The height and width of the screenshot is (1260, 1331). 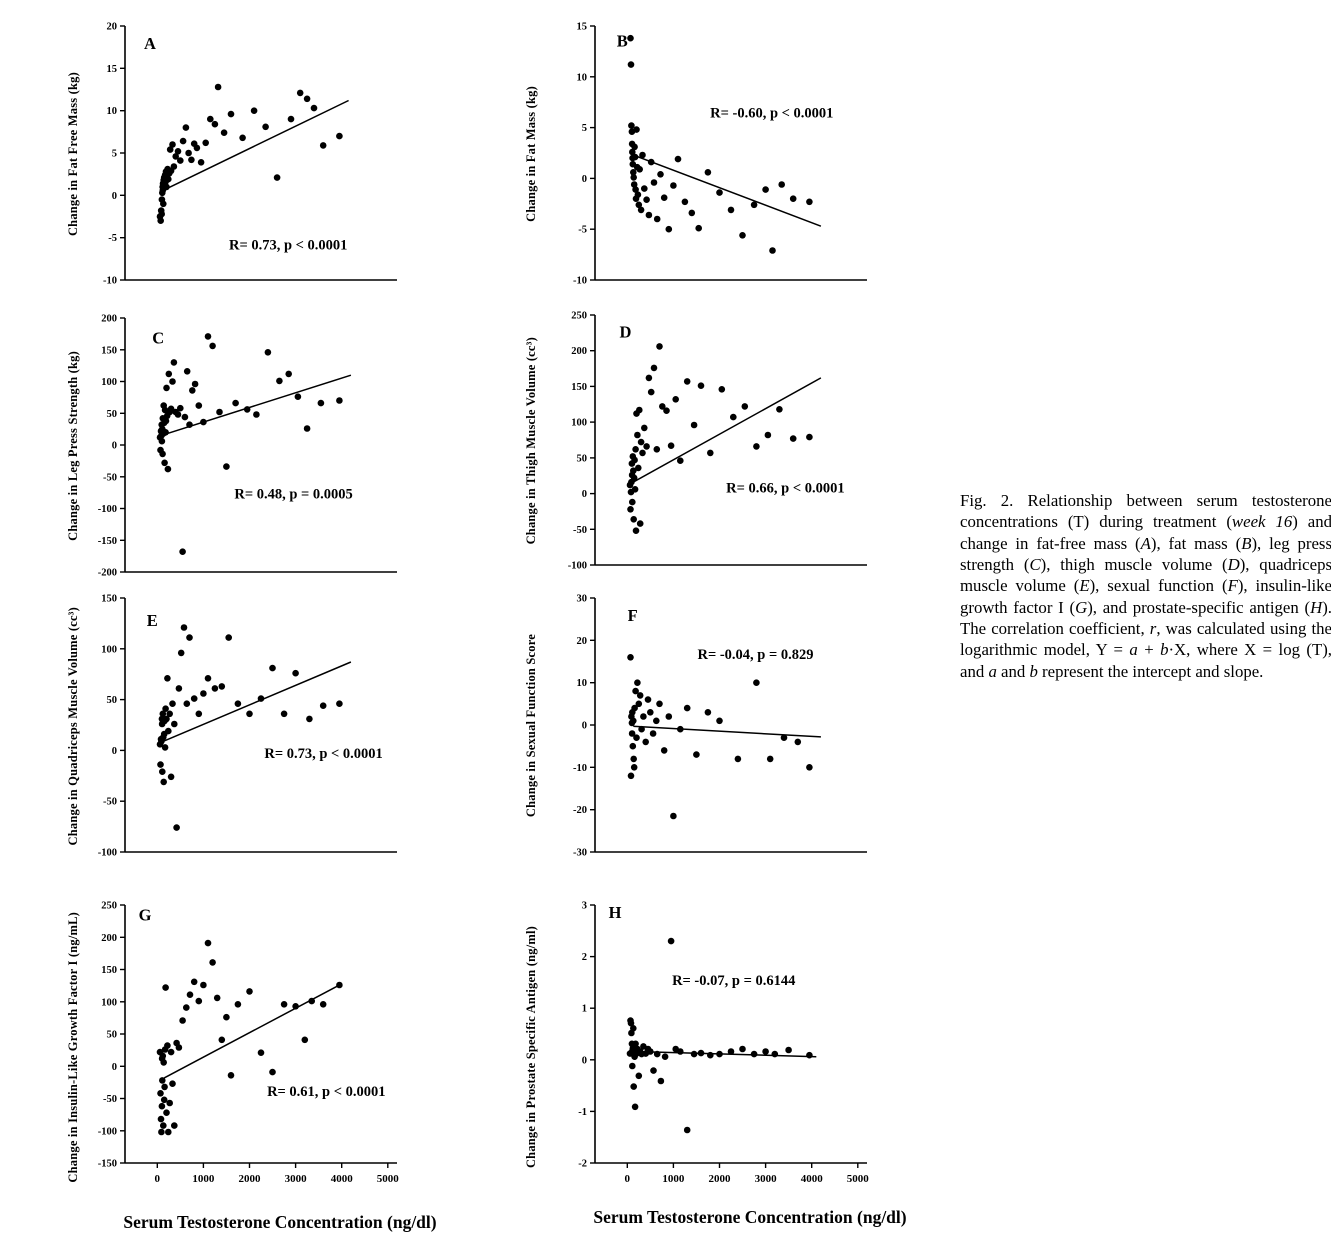 I want to click on panel-d-ylabel: Change in Thigh Muscle Volume (cc³), so click(x=531, y=441).